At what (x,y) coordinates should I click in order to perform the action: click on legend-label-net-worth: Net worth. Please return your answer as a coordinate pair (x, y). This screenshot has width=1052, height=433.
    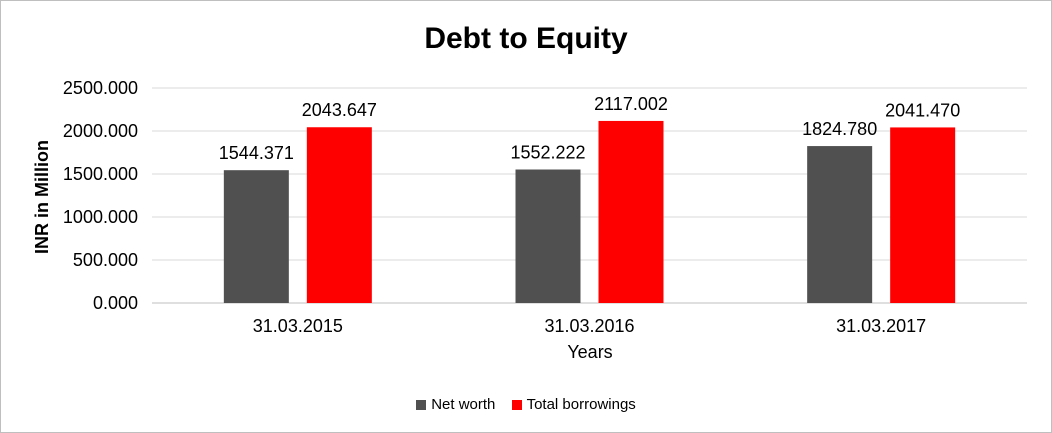
    Looking at the image, I should click on (463, 404).